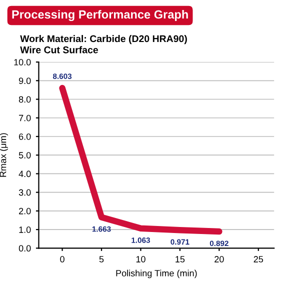 The height and width of the screenshot is (282, 287). What do you see at coordinates (24, 248) in the screenshot?
I see `y-tick-label: 0.0` at bounding box center [24, 248].